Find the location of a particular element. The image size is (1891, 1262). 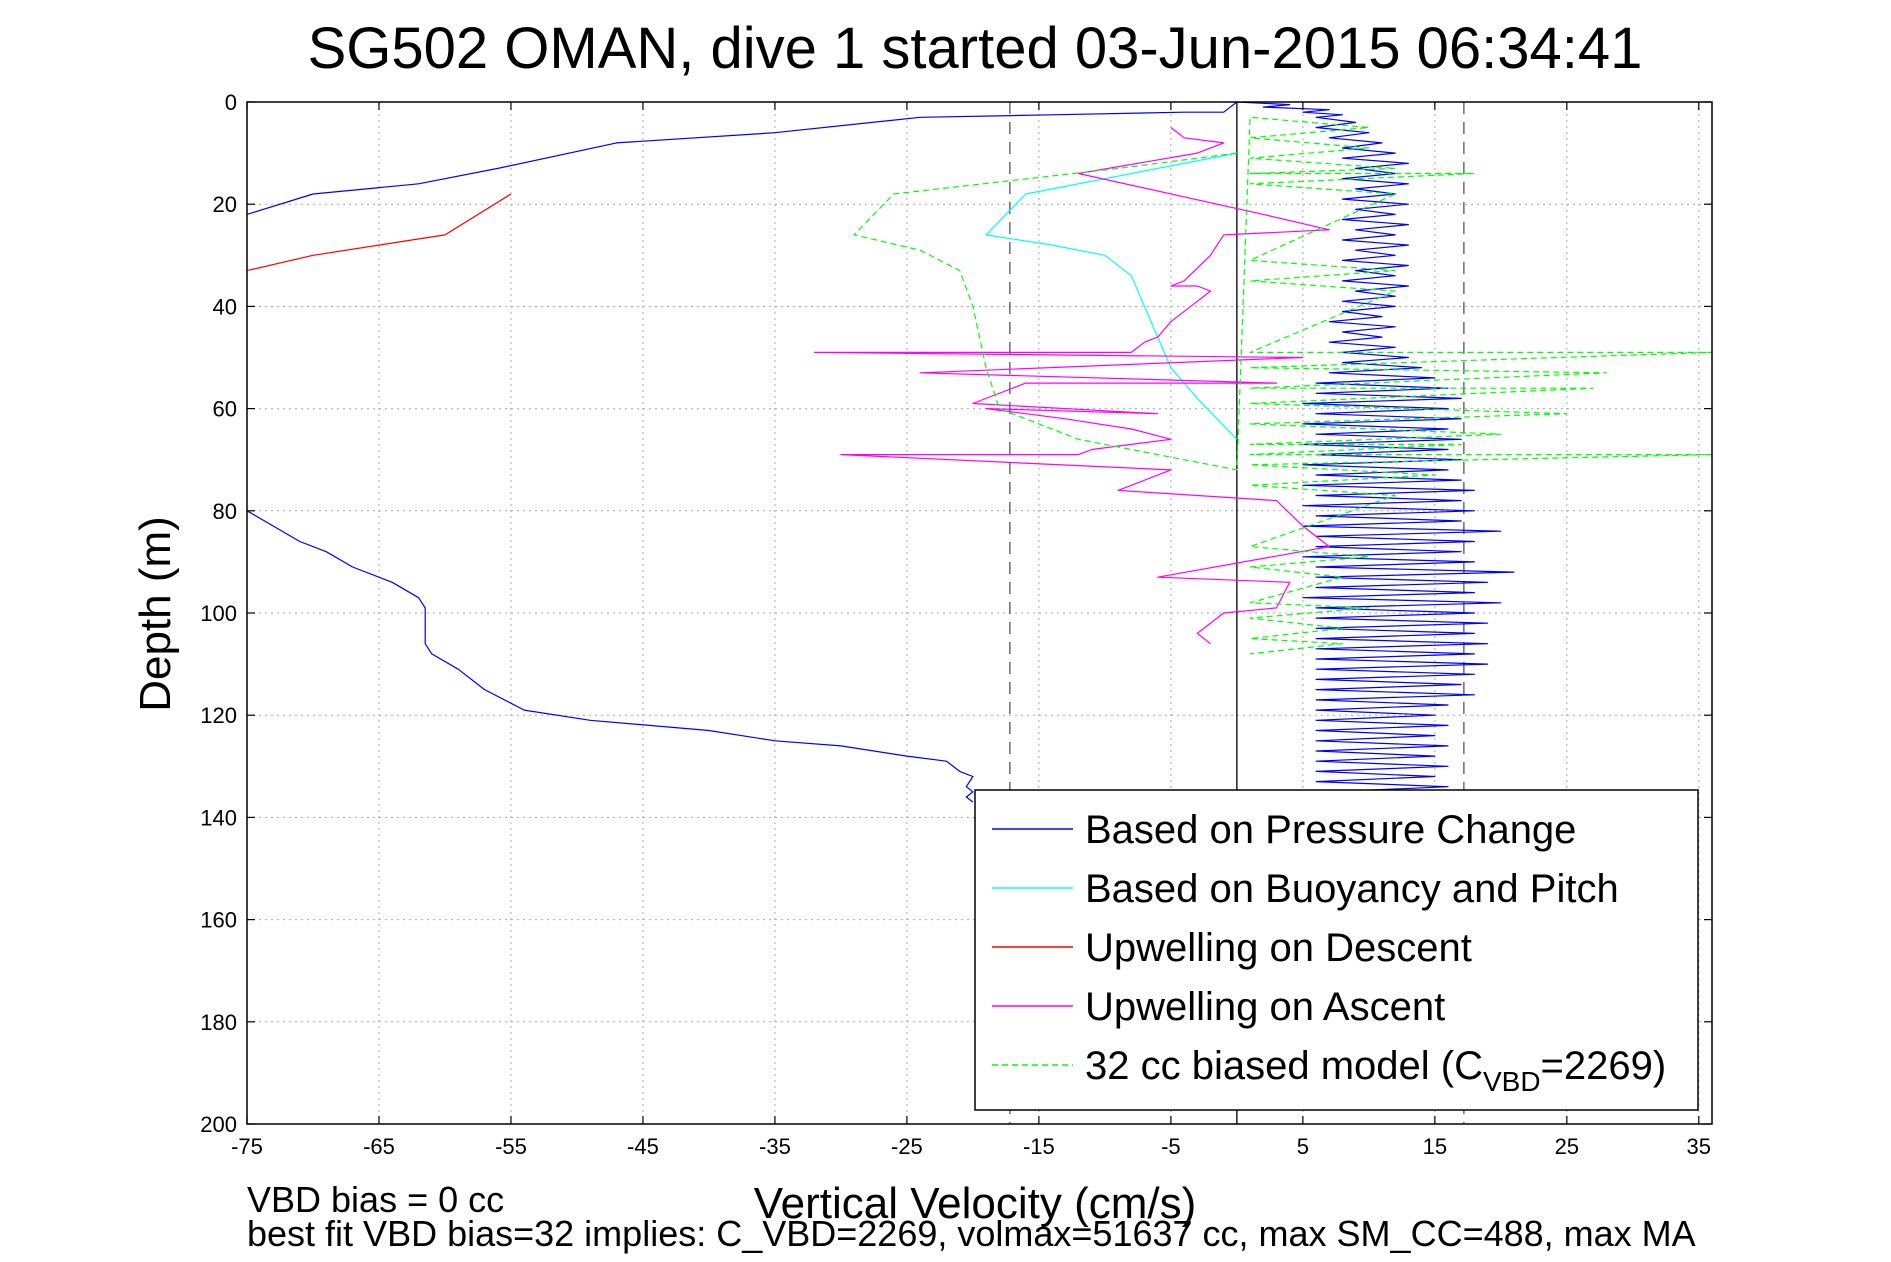

x-tick-label: 15 is located at coordinates (1435, 1146).